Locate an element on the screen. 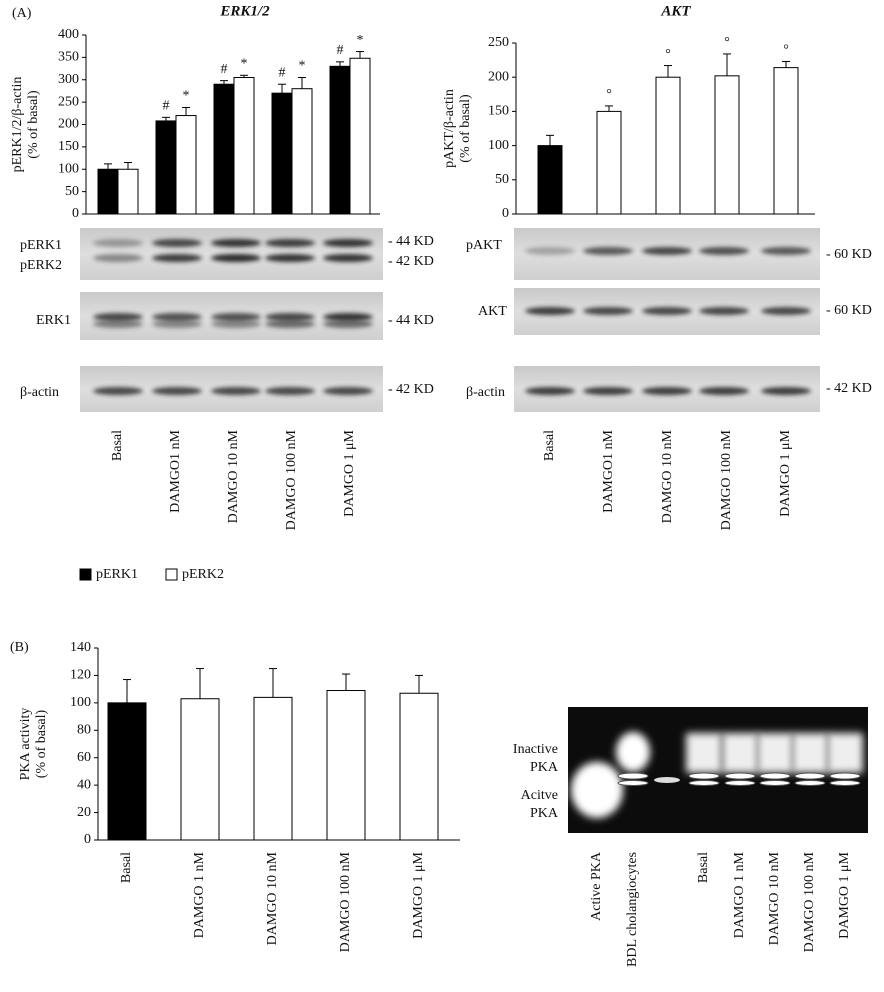 Image resolution: width=884 pixels, height=992 pixels. gel-band-label: Inactive is located at coordinates (535, 749).